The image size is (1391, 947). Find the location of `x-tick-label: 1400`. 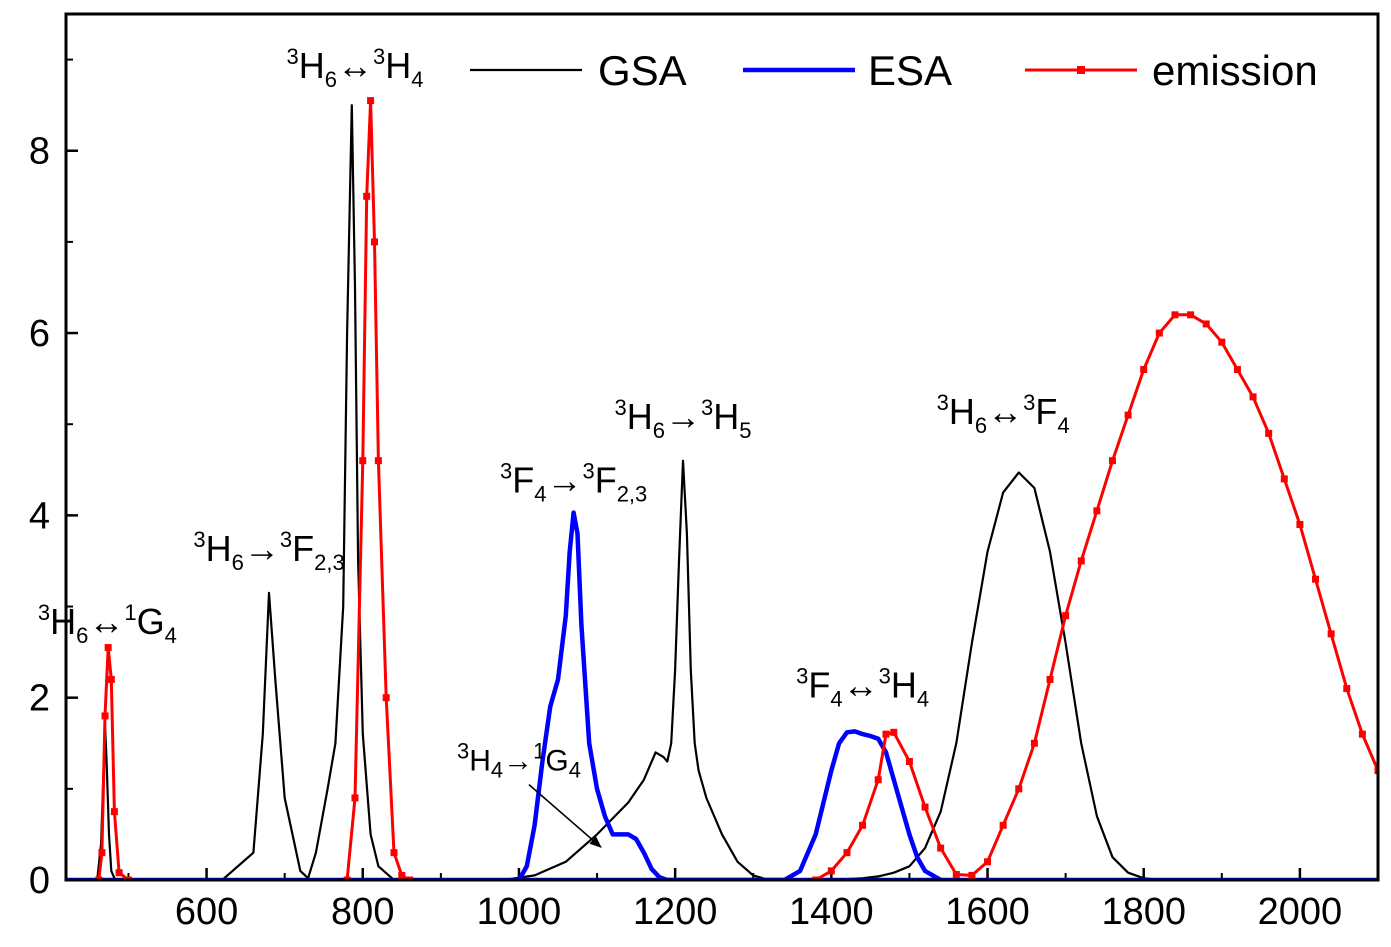

x-tick-label: 1400 is located at coordinates (831, 912).